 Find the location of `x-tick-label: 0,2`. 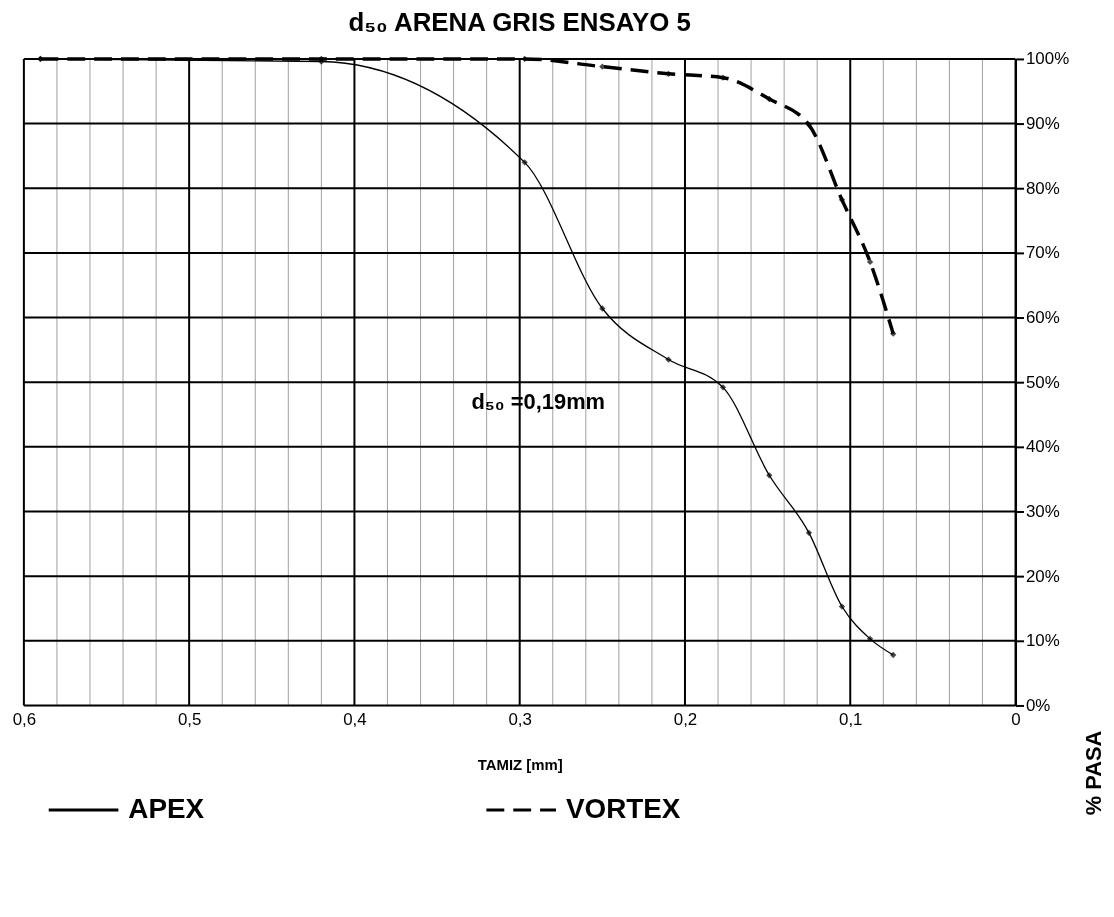

x-tick-label: 0,2 is located at coordinates (685, 719).